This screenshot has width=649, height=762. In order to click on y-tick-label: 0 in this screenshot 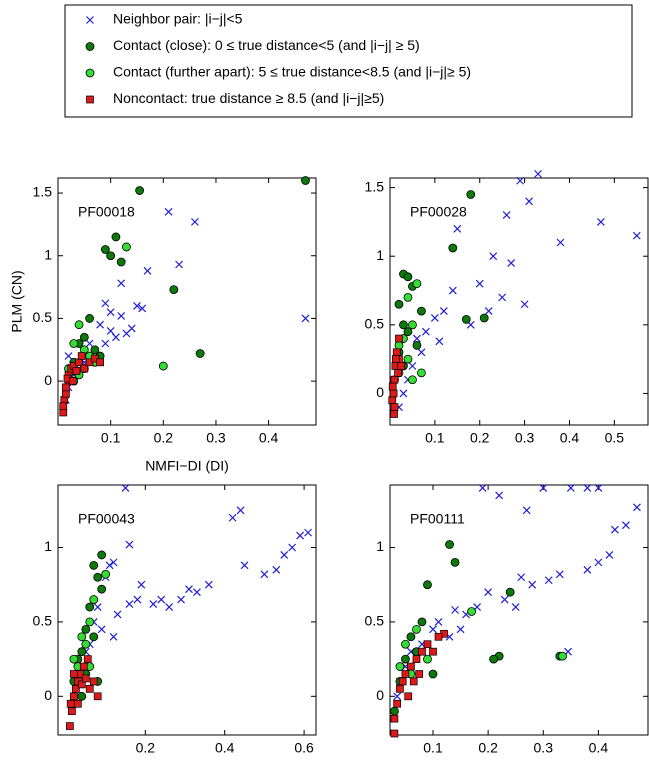, I will do `click(48, 380)`.